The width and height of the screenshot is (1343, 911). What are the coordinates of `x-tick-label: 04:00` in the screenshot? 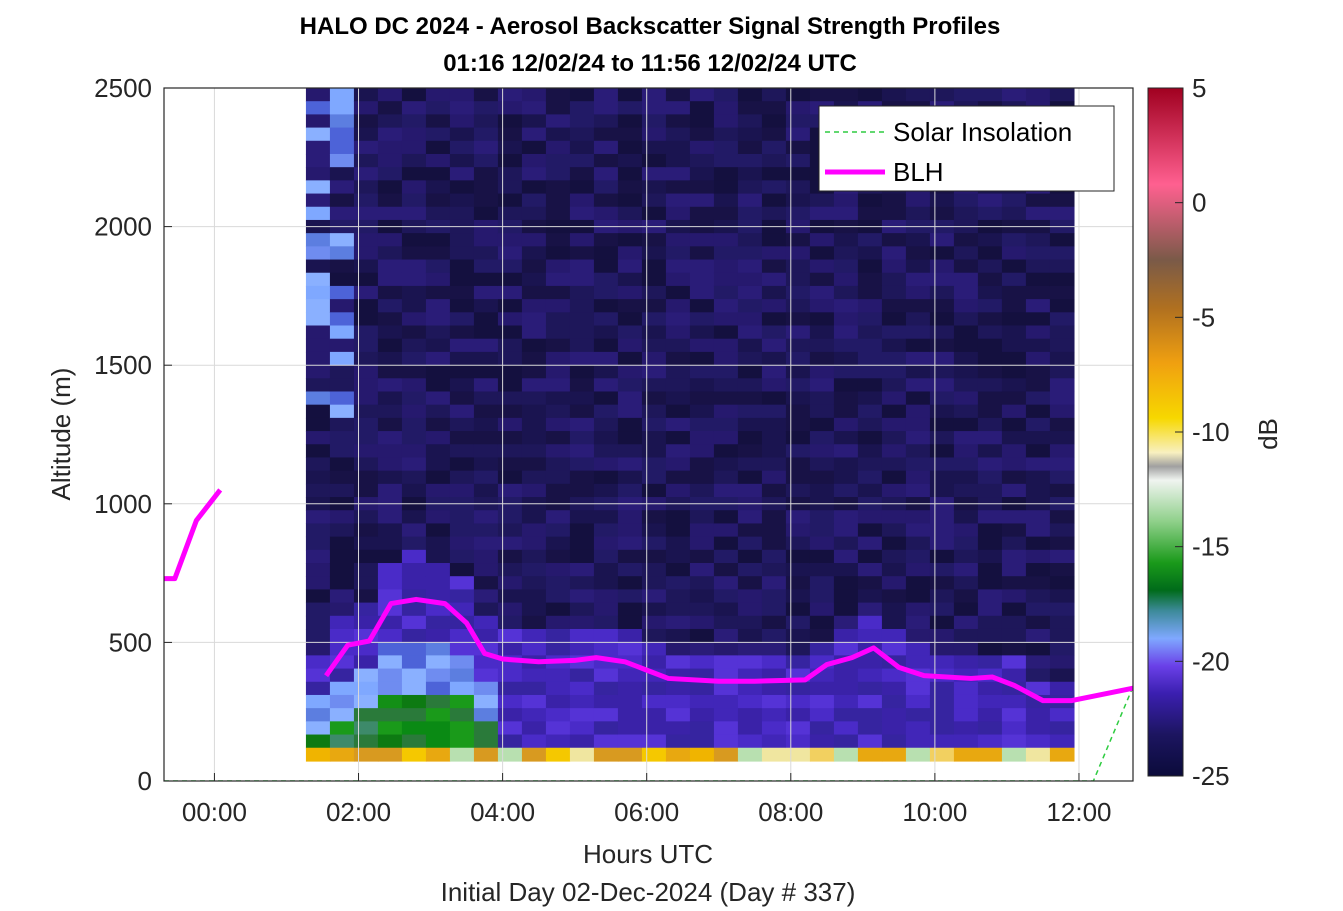 It's located at (502, 812).